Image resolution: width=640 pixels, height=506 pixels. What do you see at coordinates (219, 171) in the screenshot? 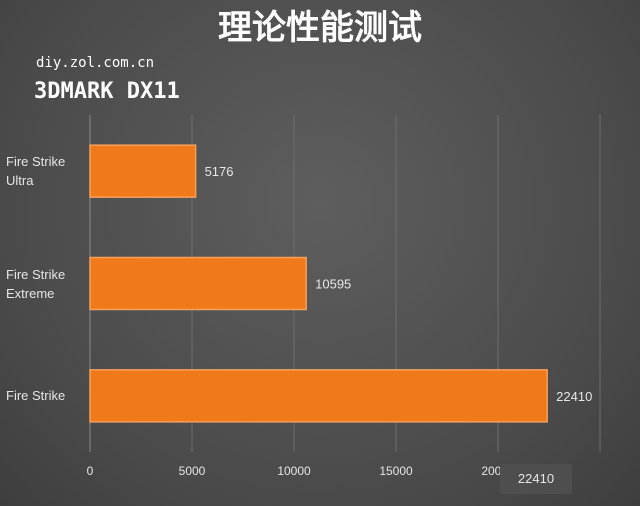
I see `data-label: 5176` at bounding box center [219, 171].